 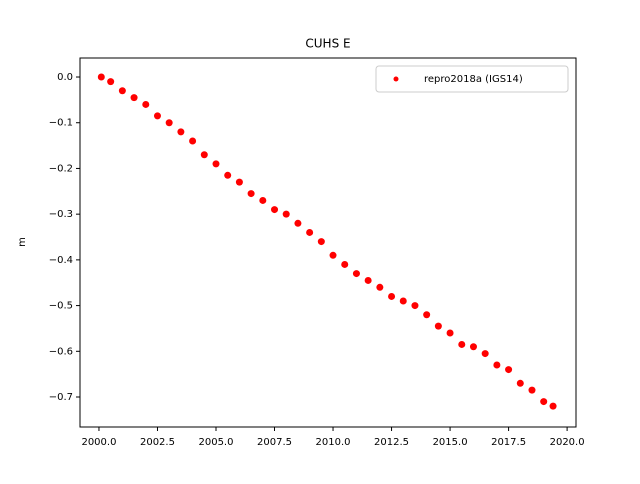 What do you see at coordinates (450, 442) in the screenshot?
I see `x-tick-label: 2015.0` at bounding box center [450, 442].